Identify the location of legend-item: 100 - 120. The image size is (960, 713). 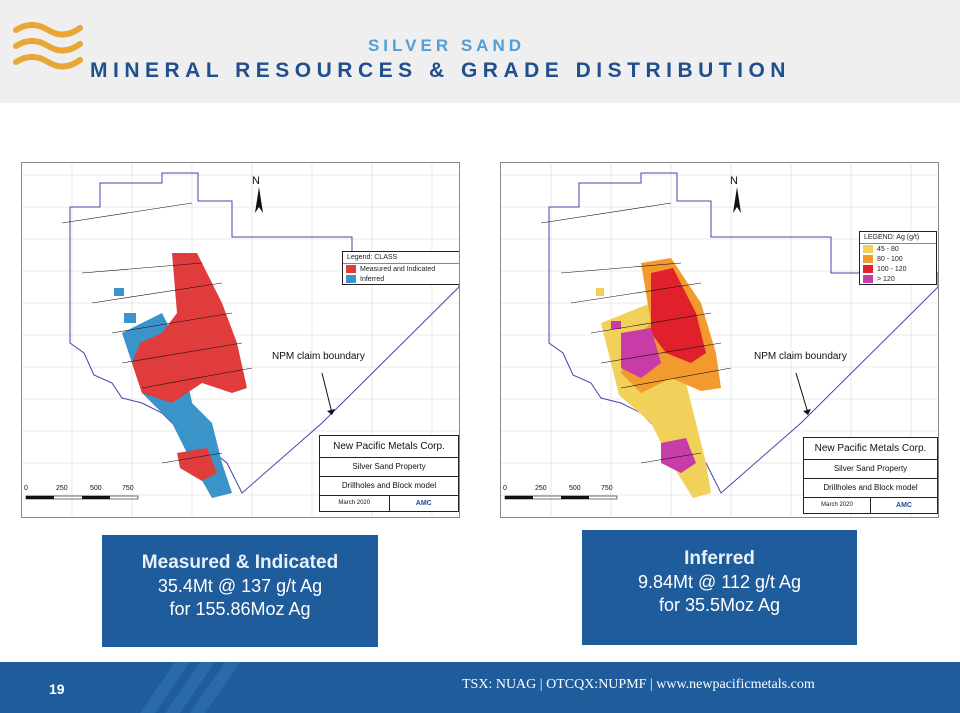
(898, 269).